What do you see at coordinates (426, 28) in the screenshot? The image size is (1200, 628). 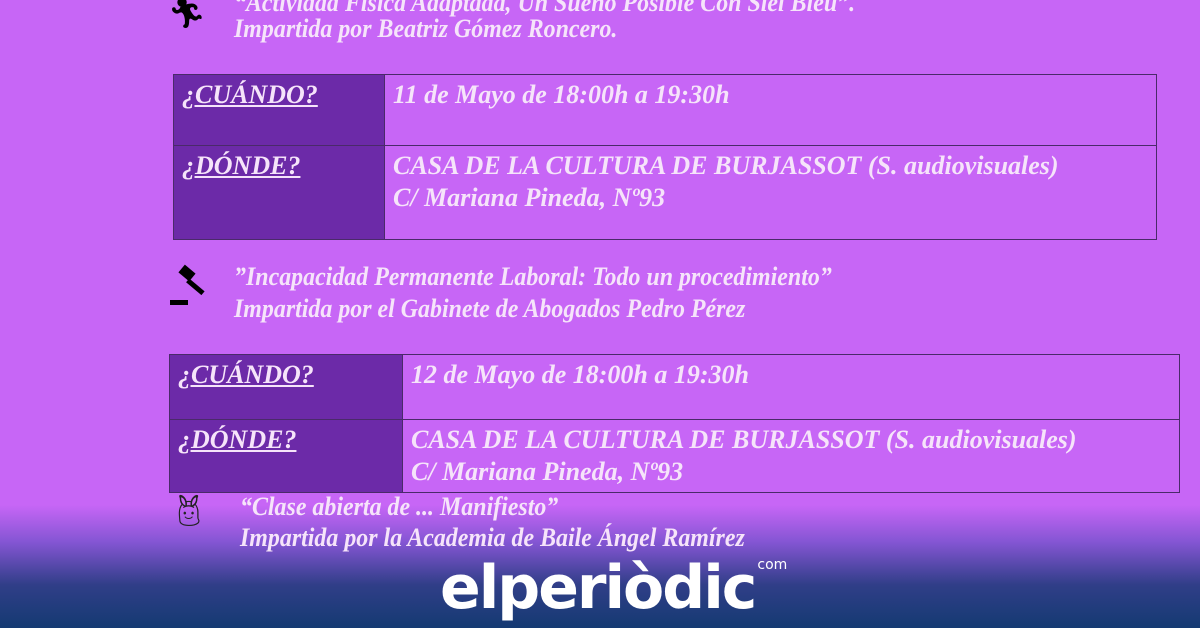 I see `event-1-speaker: Impartida por Beatriz Gómez Roncero.` at bounding box center [426, 28].